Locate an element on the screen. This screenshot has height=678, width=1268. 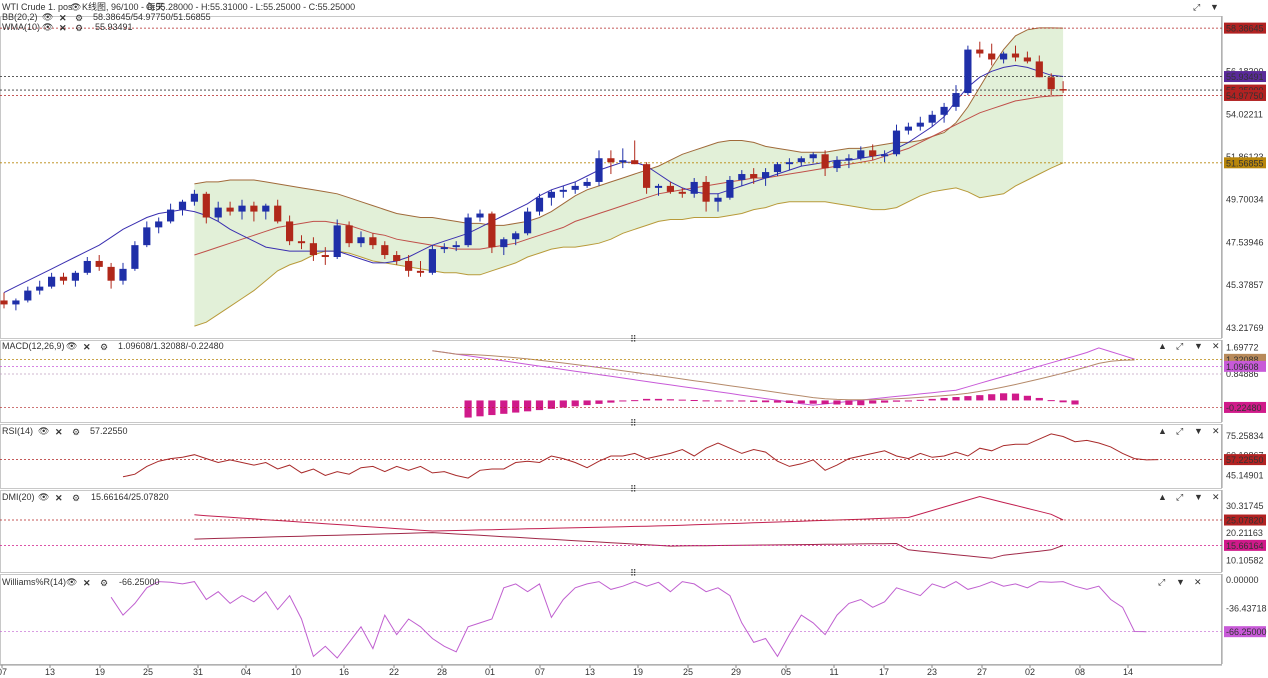
main-y-tick-label: 49.70034 is located at coordinates (1245, 200).